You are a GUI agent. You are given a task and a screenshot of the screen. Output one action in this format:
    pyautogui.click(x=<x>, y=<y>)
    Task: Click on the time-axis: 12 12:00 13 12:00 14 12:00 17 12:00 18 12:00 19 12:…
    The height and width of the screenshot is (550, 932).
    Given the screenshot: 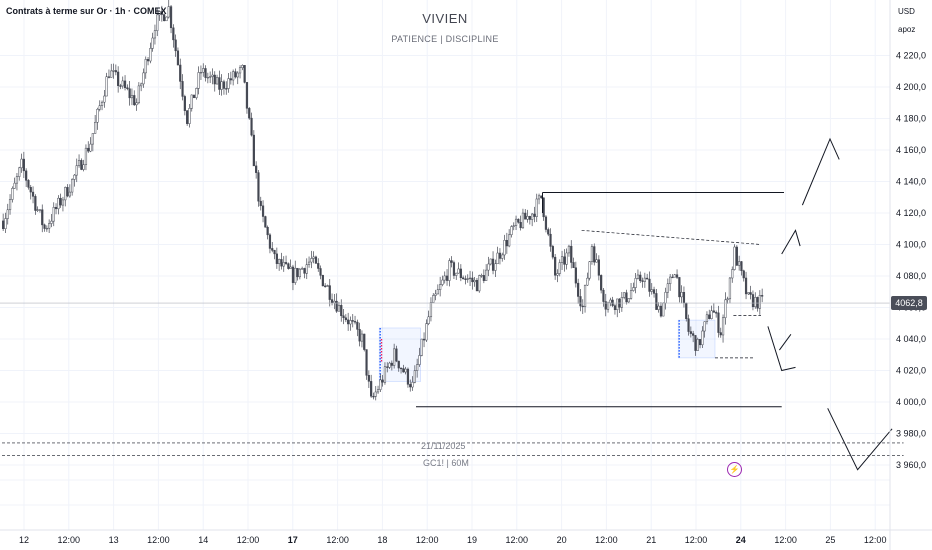 What is the action you would take?
    pyautogui.click(x=452, y=540)
    